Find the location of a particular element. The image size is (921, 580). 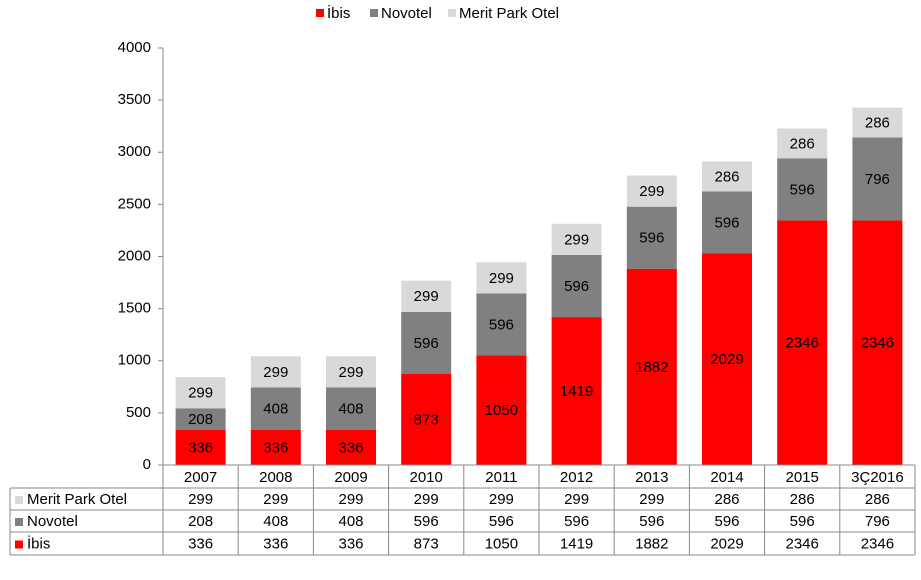

x-tick-label: 2013 is located at coordinates (651, 477).